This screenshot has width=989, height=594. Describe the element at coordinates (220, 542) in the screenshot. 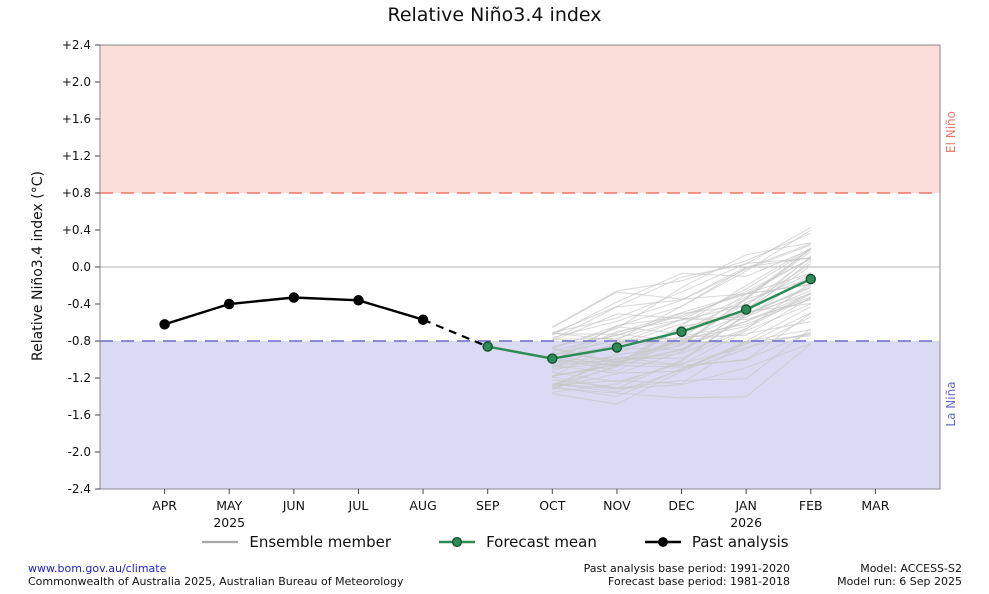

I see `ensemble-swatch-icon` at that location.